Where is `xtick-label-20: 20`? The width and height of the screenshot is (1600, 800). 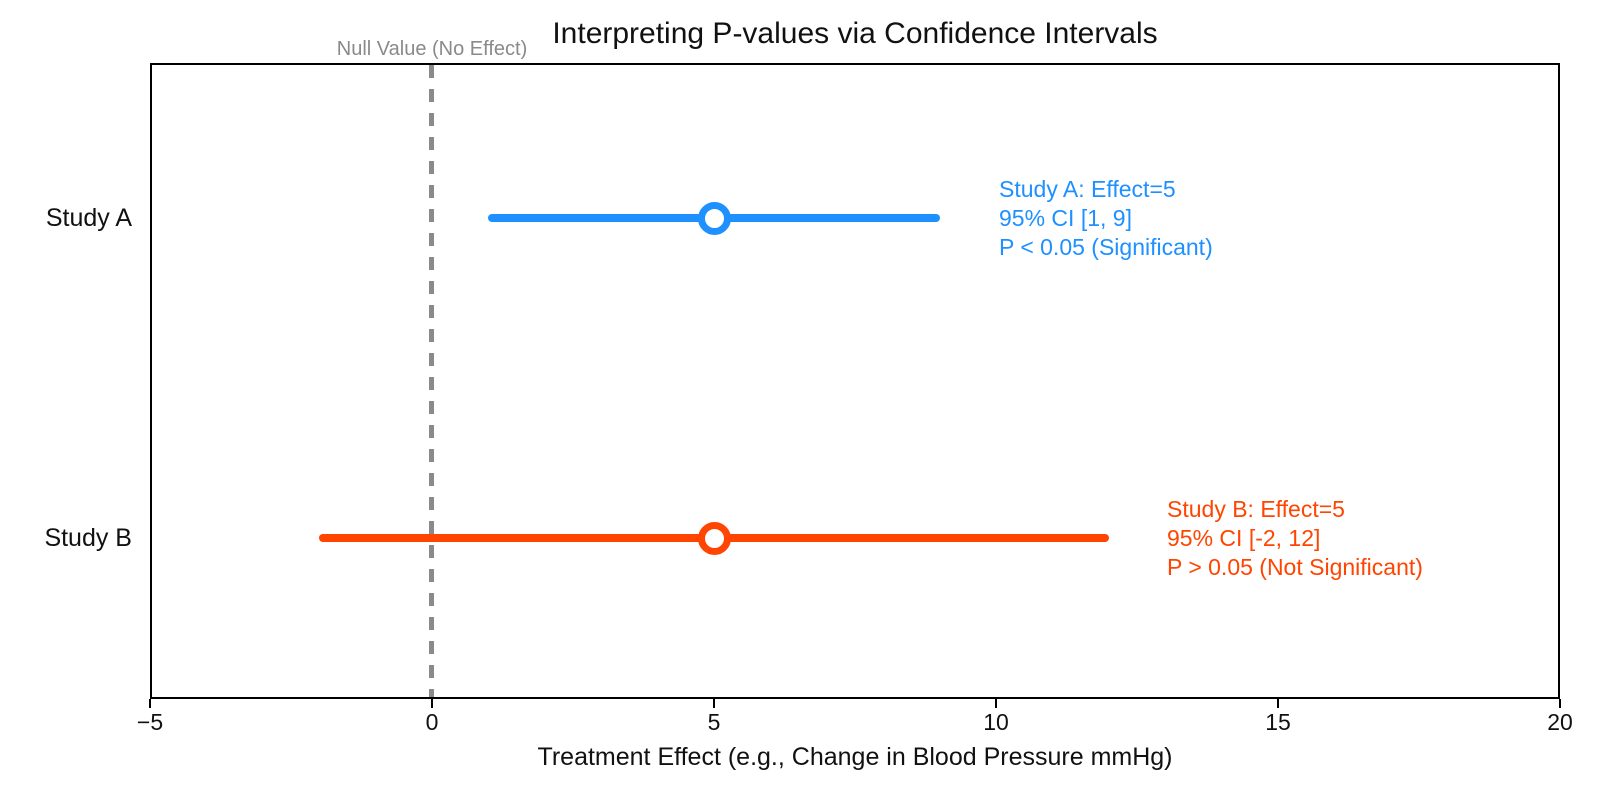 xtick-label-20: 20 is located at coordinates (1560, 722).